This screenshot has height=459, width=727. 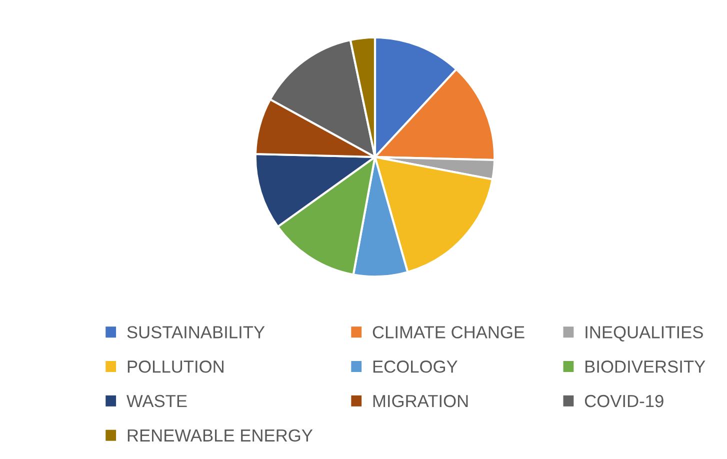 What do you see at coordinates (420, 401) in the screenshot?
I see `legend-label: MIGRATION` at bounding box center [420, 401].